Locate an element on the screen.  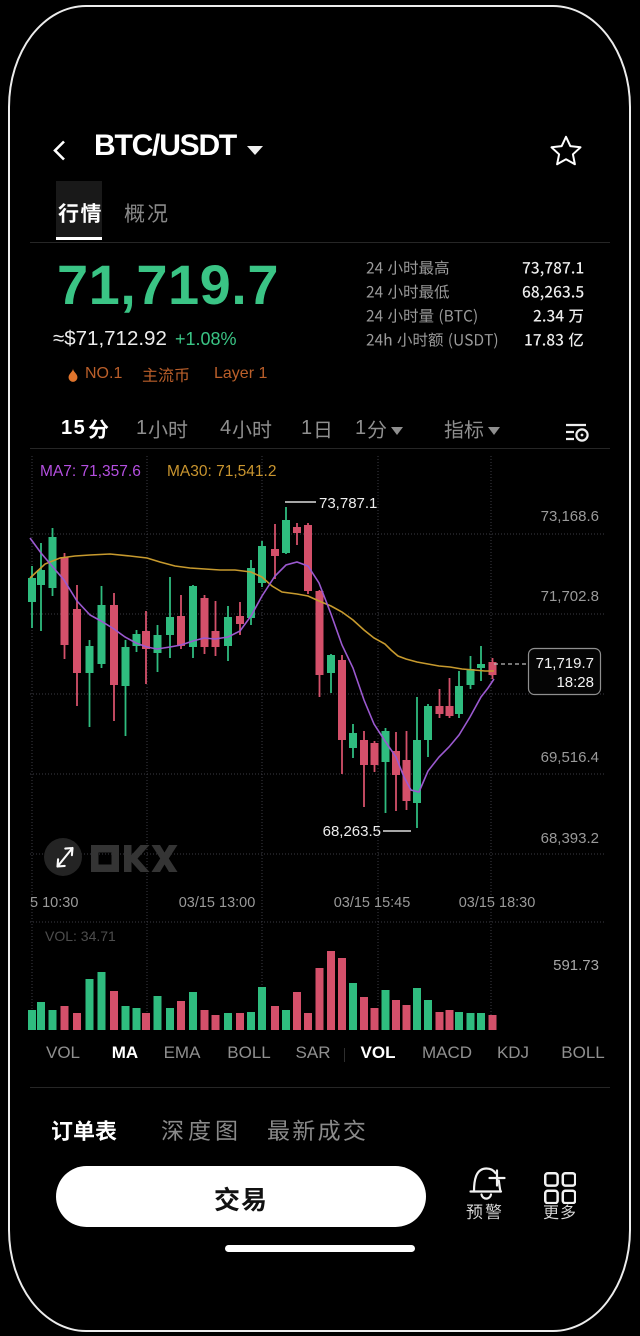
svg-text: MA7: 71,357.6 is located at coordinates (90, 471).